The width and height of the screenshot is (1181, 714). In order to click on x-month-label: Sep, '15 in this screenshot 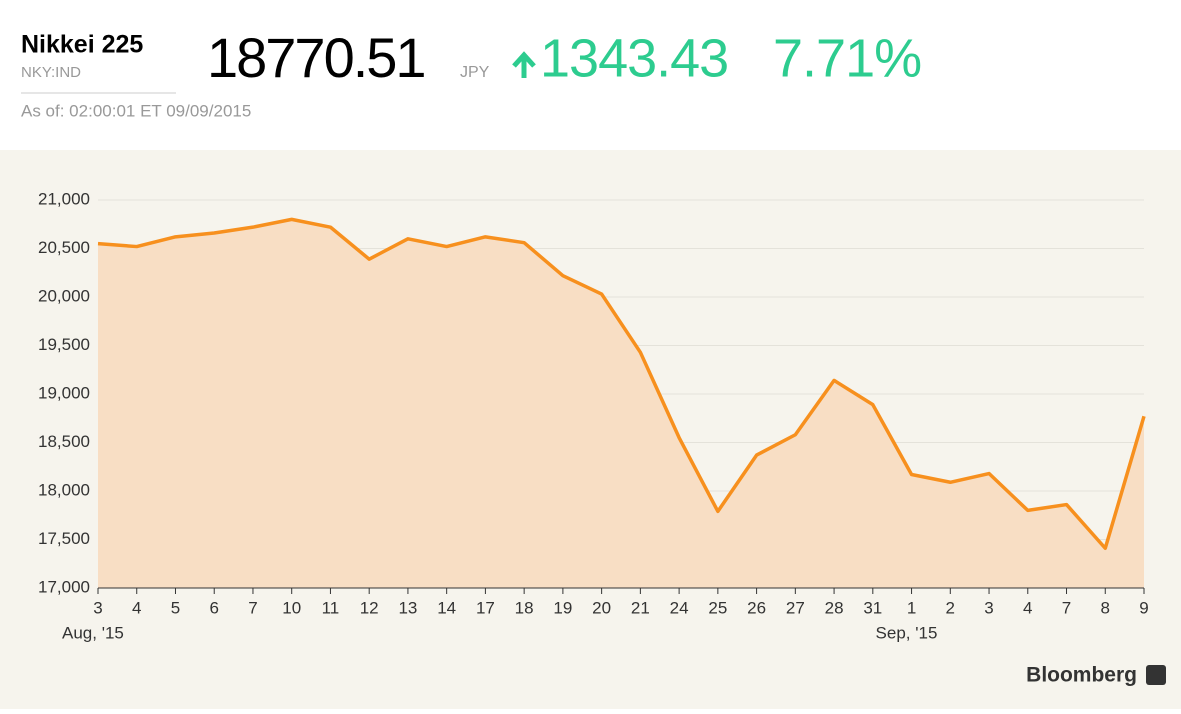, I will do `click(907, 632)`.